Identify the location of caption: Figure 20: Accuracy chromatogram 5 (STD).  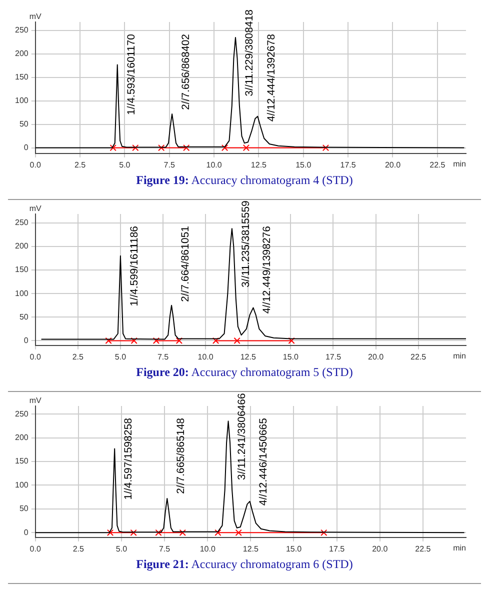
(244, 372).